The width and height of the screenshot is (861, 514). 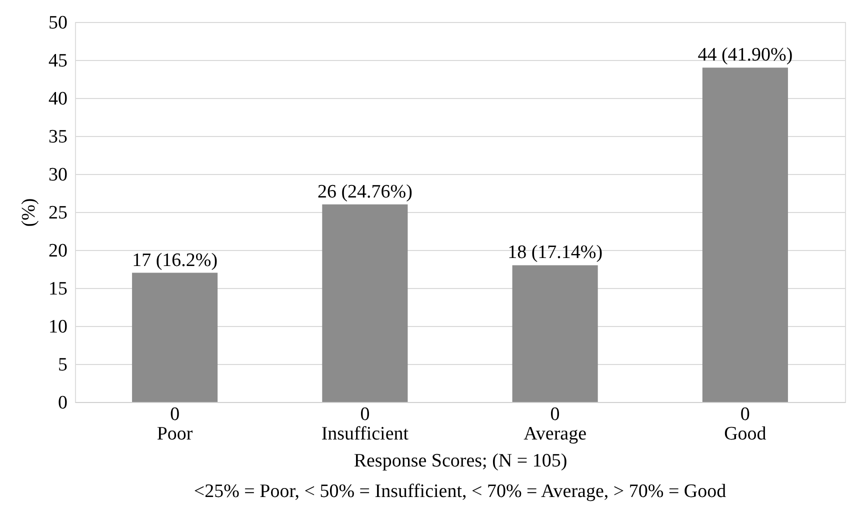 What do you see at coordinates (175, 434) in the screenshot?
I see `x-tick-label: Poor` at bounding box center [175, 434].